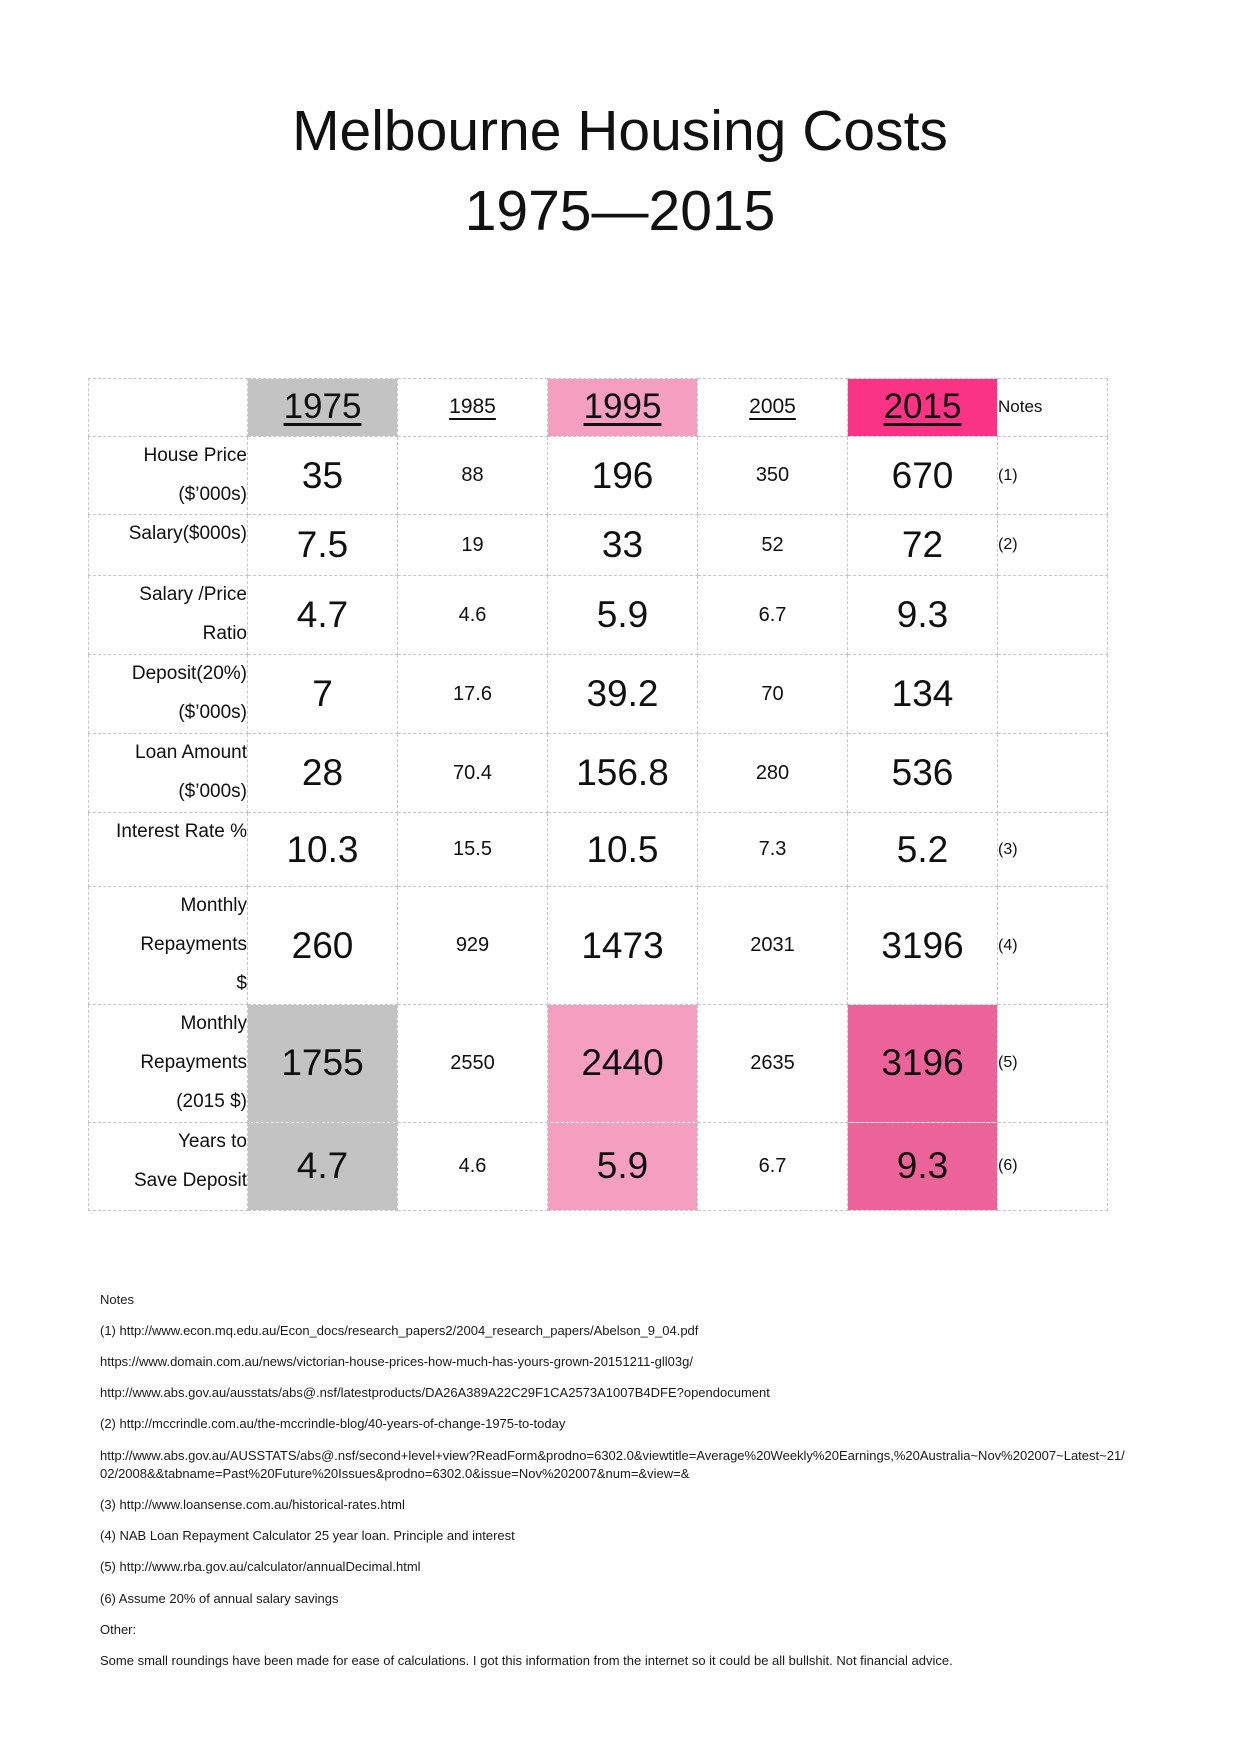  What do you see at coordinates (772, 850) in the screenshot?
I see `value-cell: 7.3` at bounding box center [772, 850].